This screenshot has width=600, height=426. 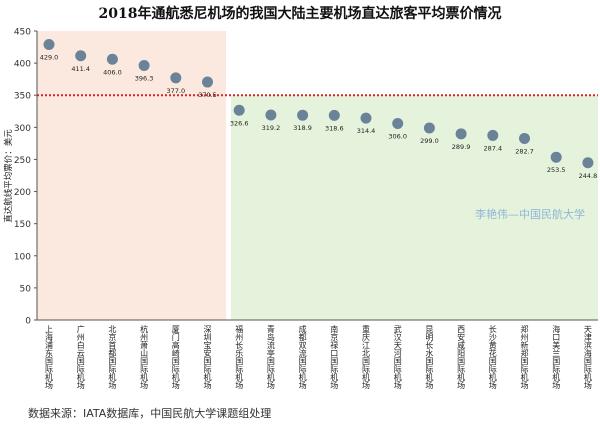 What do you see at coordinates (144, 78) in the screenshot?
I see `data-label: 396.3` at bounding box center [144, 78].